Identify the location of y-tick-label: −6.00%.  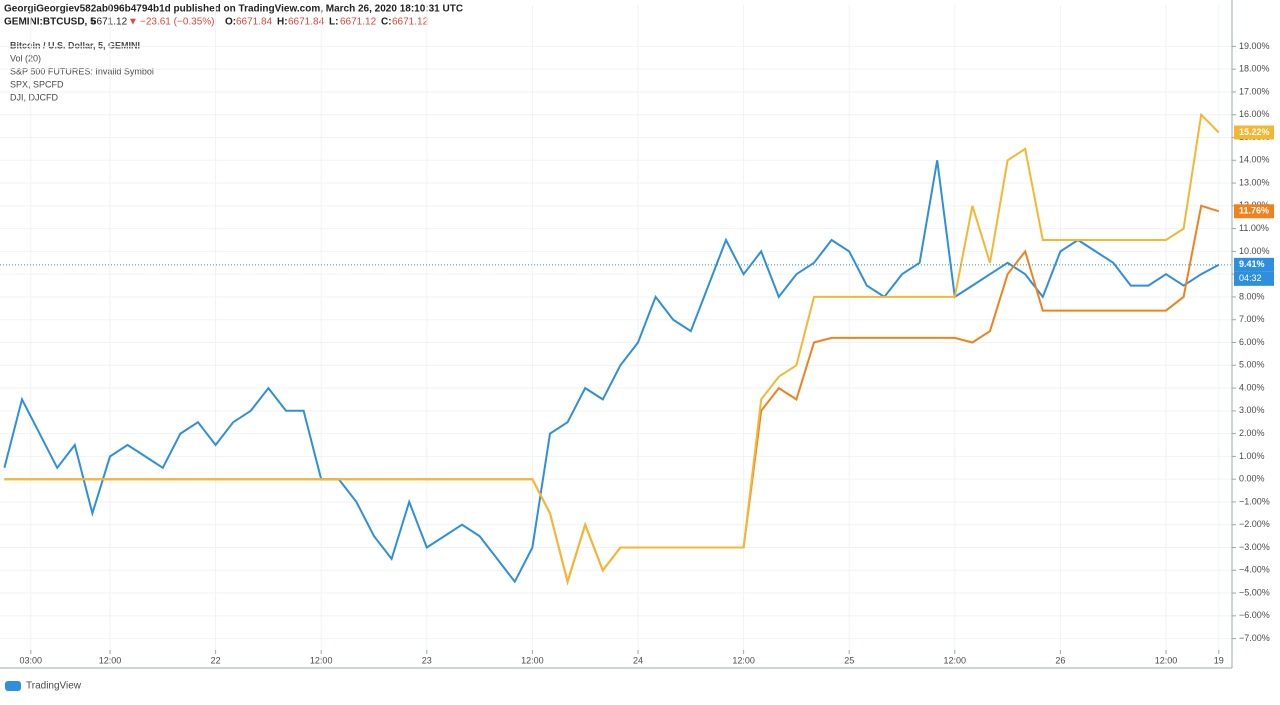
(1254, 615).